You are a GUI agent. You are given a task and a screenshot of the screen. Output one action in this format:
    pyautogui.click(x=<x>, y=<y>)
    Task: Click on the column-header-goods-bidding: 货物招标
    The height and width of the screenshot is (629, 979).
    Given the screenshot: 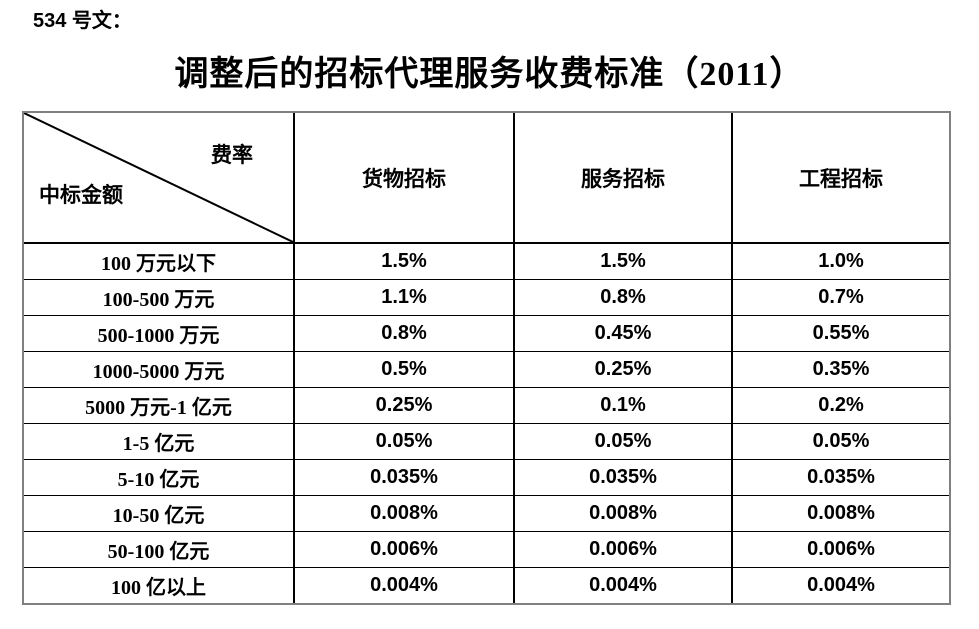 What is the action you would take?
    pyautogui.click(x=405, y=178)
    